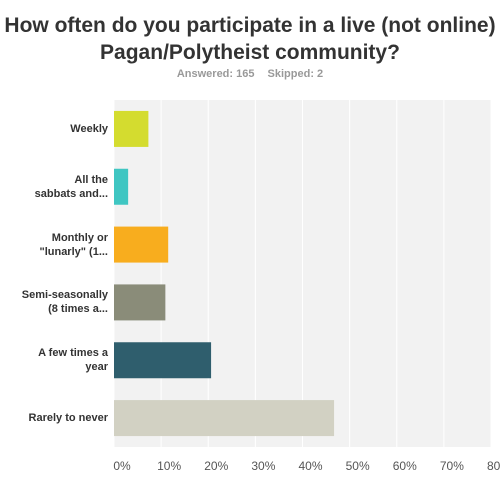 The width and height of the screenshot is (500, 488). I want to click on category-label: A few times a year, so click(73, 360).